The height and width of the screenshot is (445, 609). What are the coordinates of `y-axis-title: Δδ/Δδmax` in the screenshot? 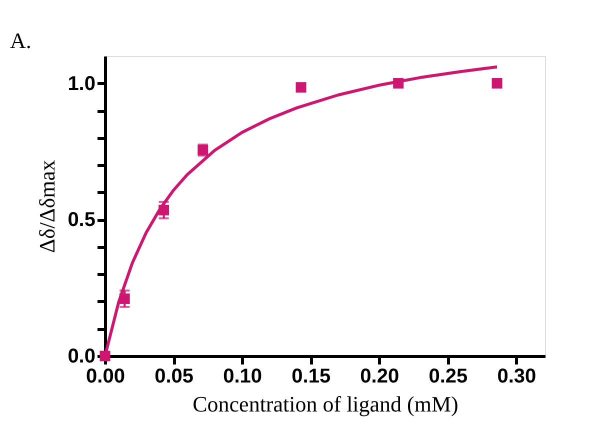 It's located at (47, 207).